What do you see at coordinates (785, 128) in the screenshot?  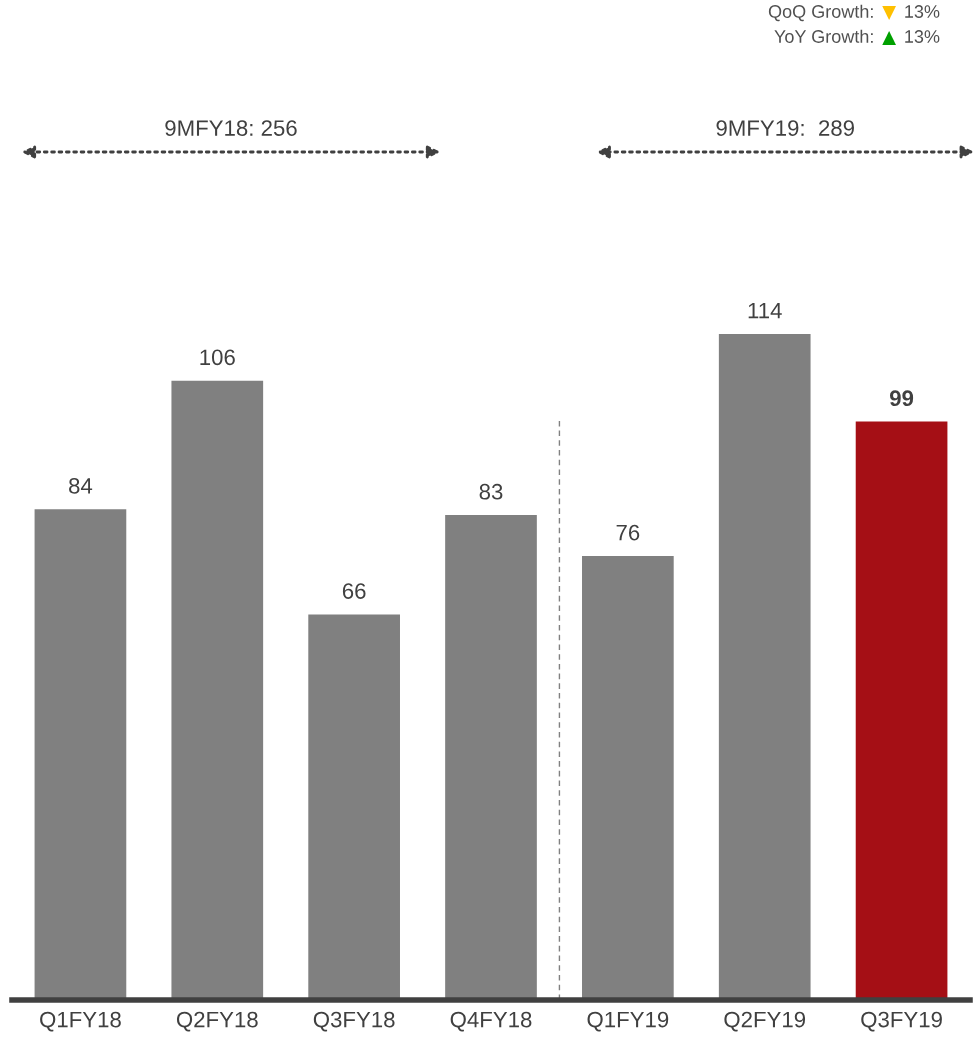 I see `text: 9MFY19: 289` at bounding box center [785, 128].